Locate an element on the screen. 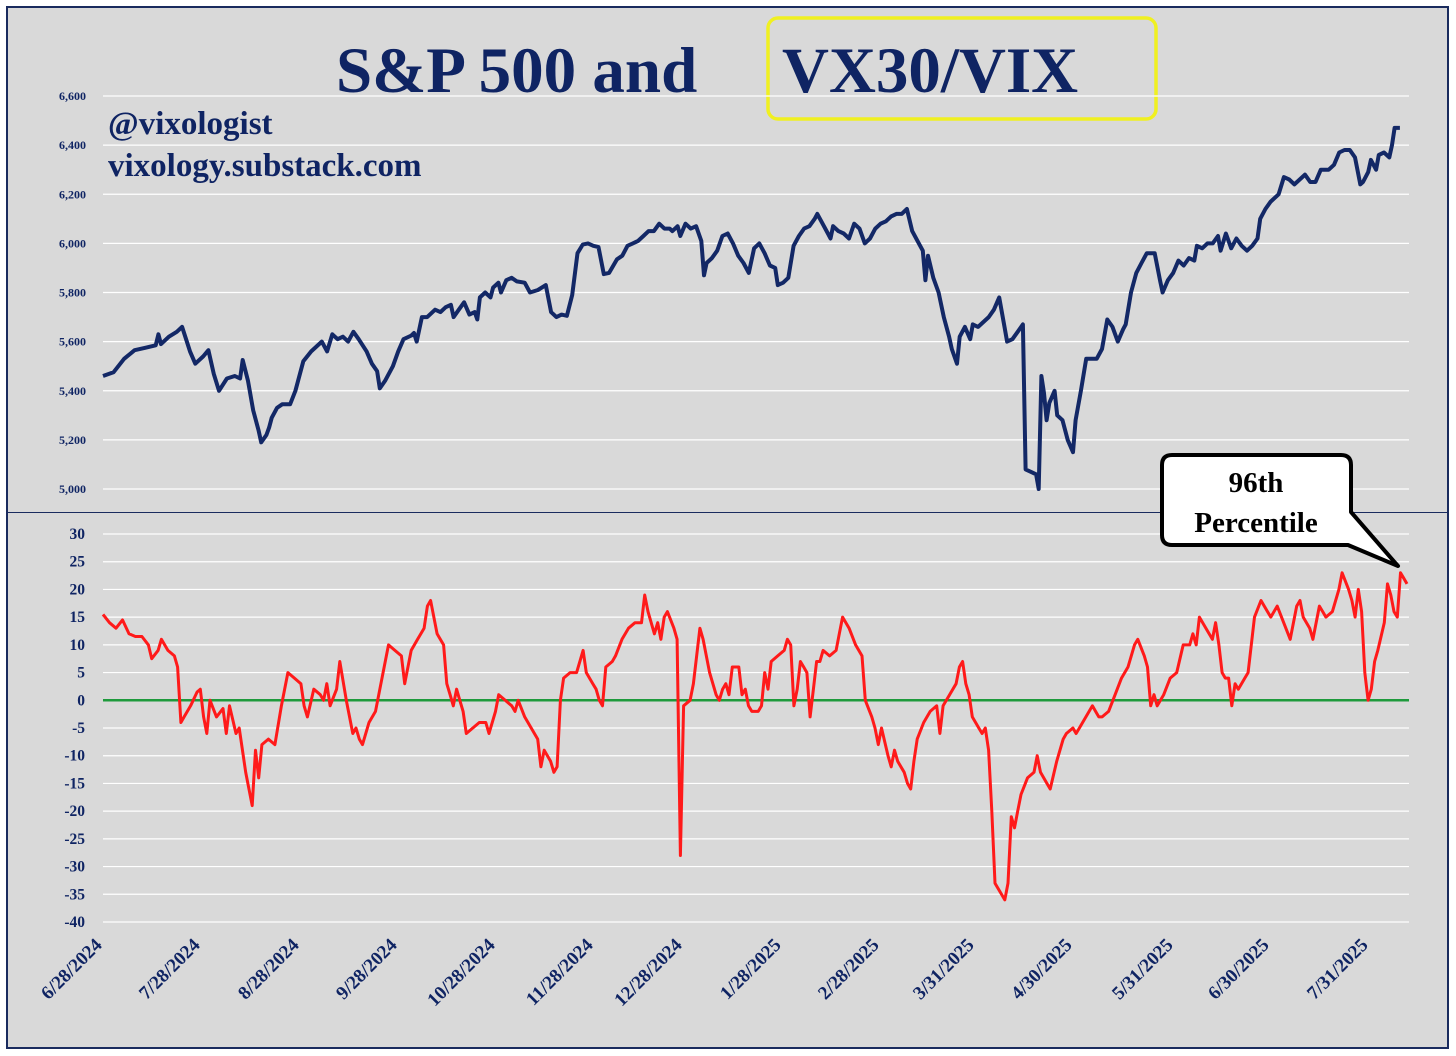 This screenshot has width=1456, height=1056. callout-line1: 96th is located at coordinates (1256, 483).